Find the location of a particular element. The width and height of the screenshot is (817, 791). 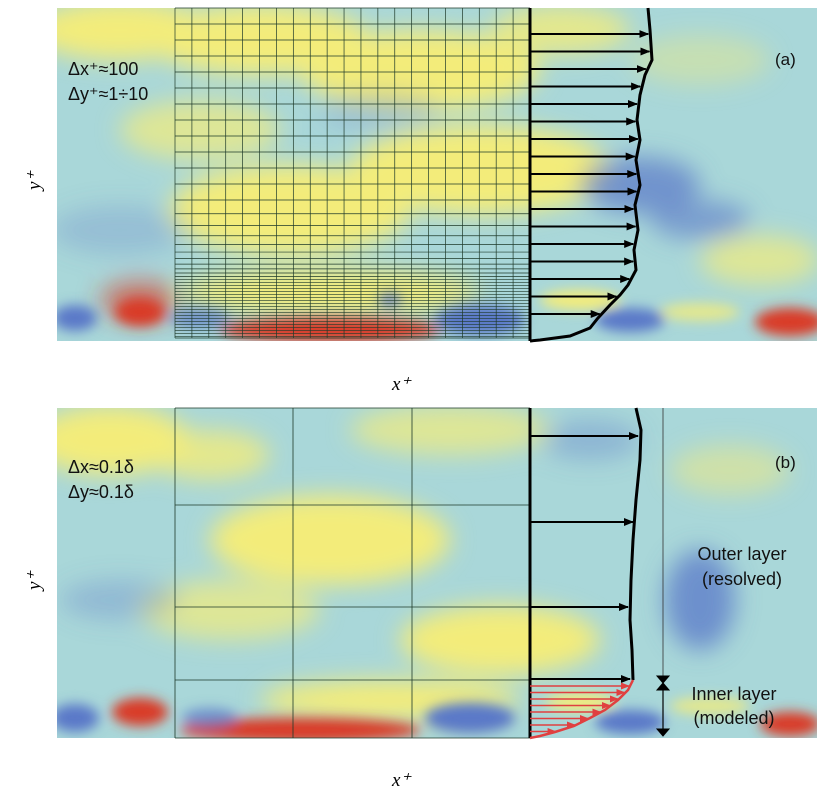

x-axis-label-b: x⁺ is located at coordinates (401, 780).